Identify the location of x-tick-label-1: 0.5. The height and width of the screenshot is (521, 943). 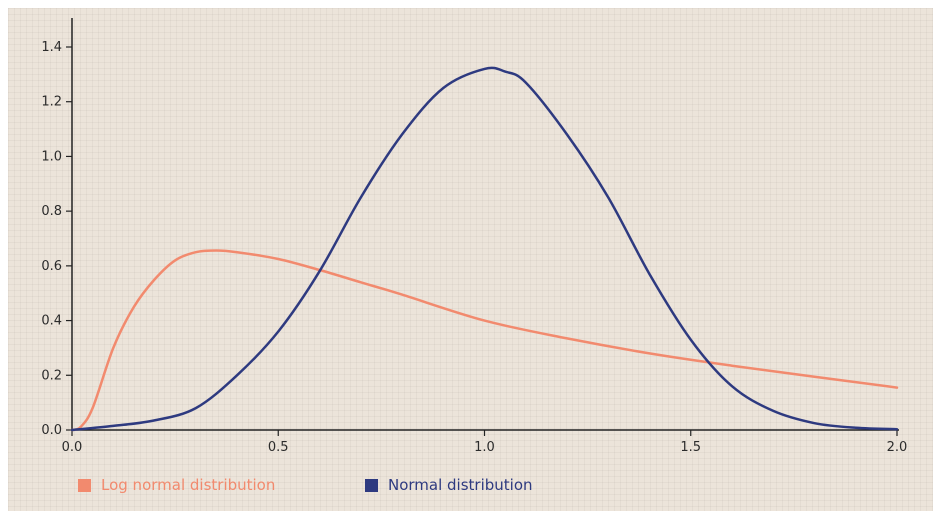
(278, 447).